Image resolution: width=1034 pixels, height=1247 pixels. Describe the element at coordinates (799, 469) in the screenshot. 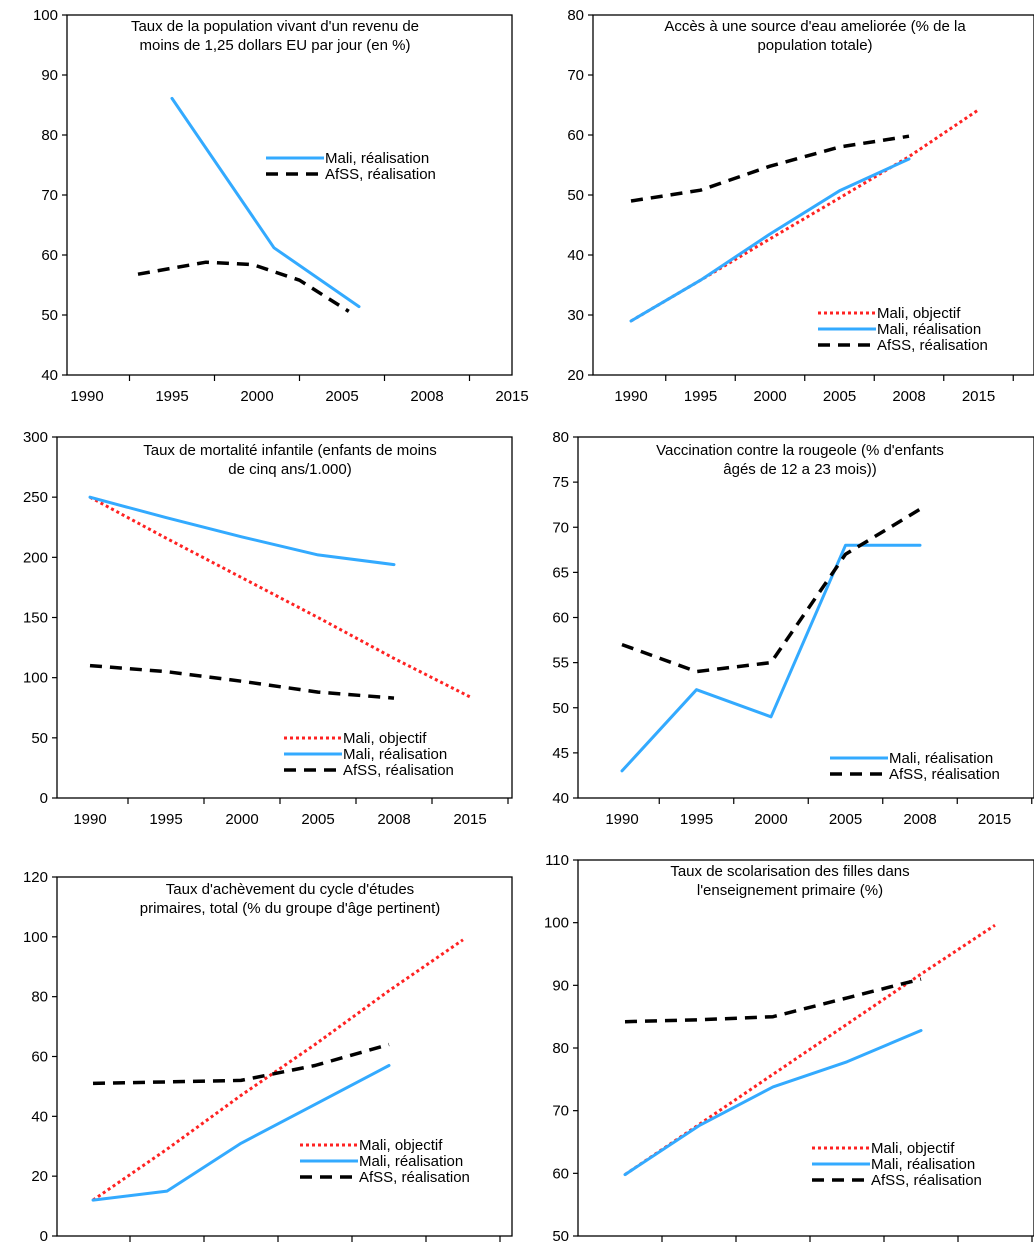

I see `chart-title: âgés de 12 a 23 mois))` at that location.